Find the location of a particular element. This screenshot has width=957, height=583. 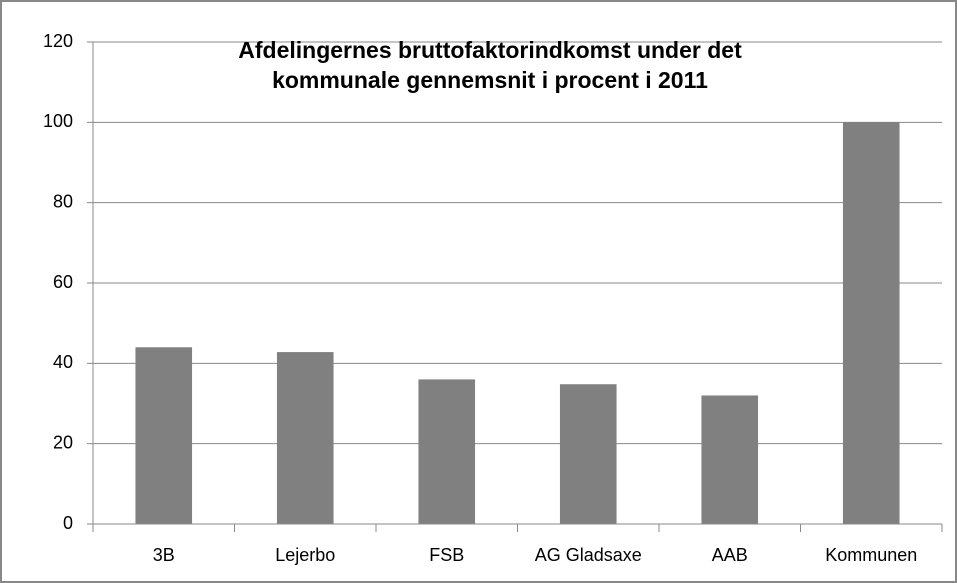

x-tick-label: AAB is located at coordinates (730, 555).